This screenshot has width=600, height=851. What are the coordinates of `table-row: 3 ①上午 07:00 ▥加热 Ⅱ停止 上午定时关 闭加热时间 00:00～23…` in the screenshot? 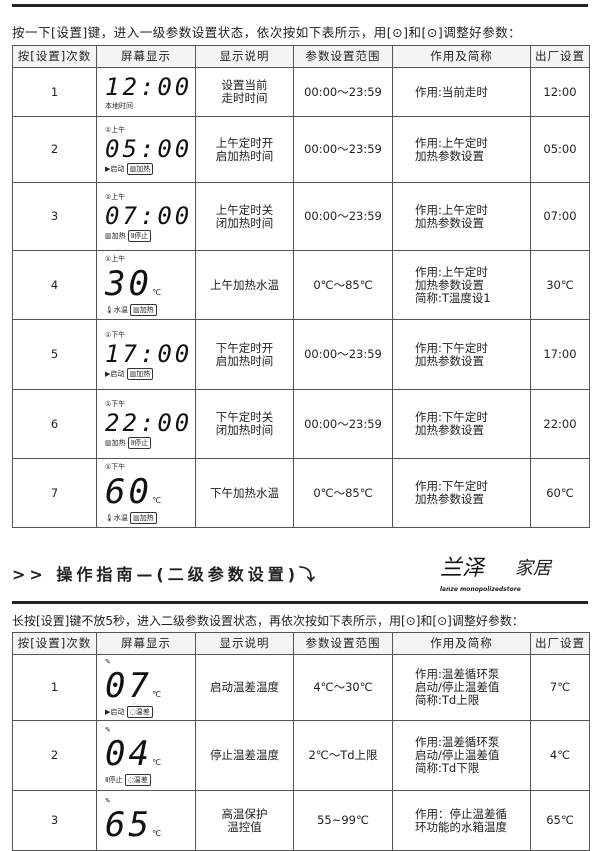 It's located at (301, 216).